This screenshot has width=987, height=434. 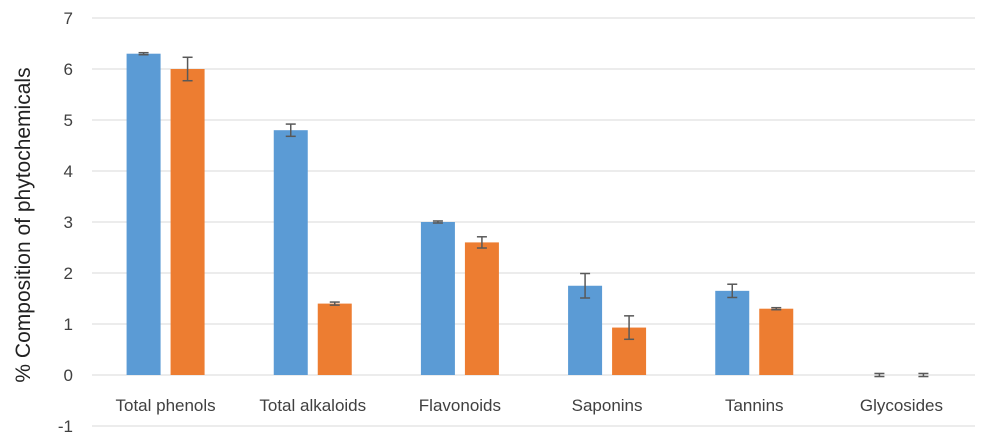 What do you see at coordinates (901, 405) in the screenshot?
I see `x-tick-label: Glycosides` at bounding box center [901, 405].